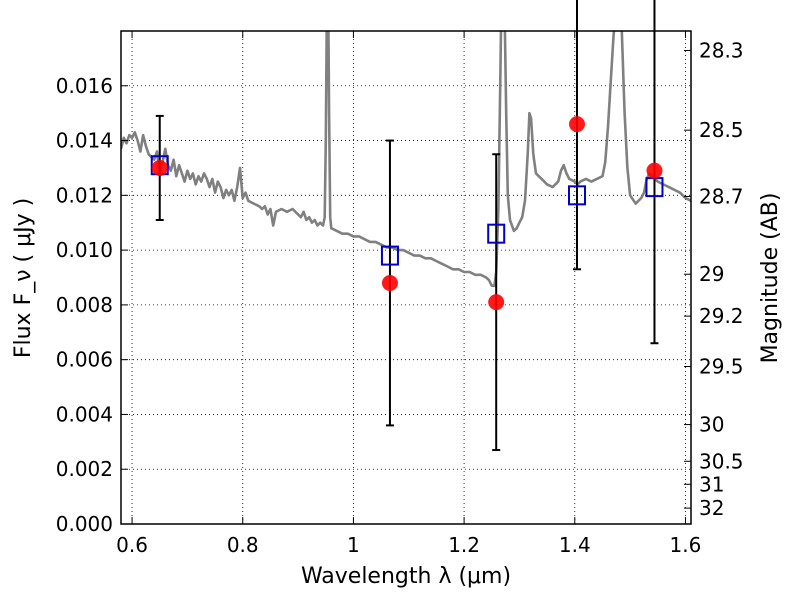 The image size is (800, 600). Describe the element at coordinates (243, 545) in the screenshot. I see `x-tick-label: 0.8` at that location.